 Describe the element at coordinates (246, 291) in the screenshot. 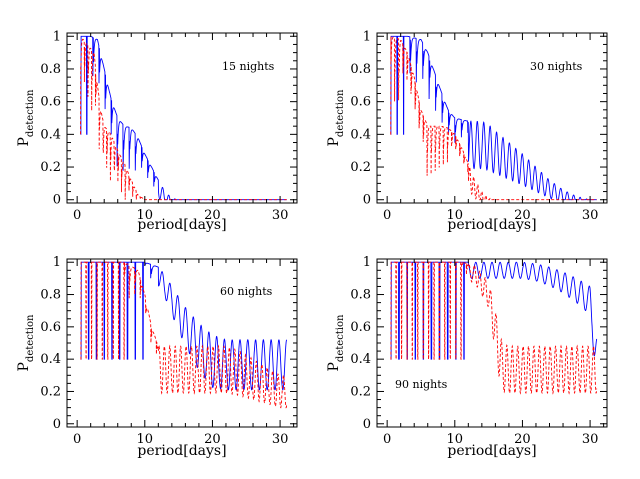

I see `panel-annotation: 60 nights` at that location.